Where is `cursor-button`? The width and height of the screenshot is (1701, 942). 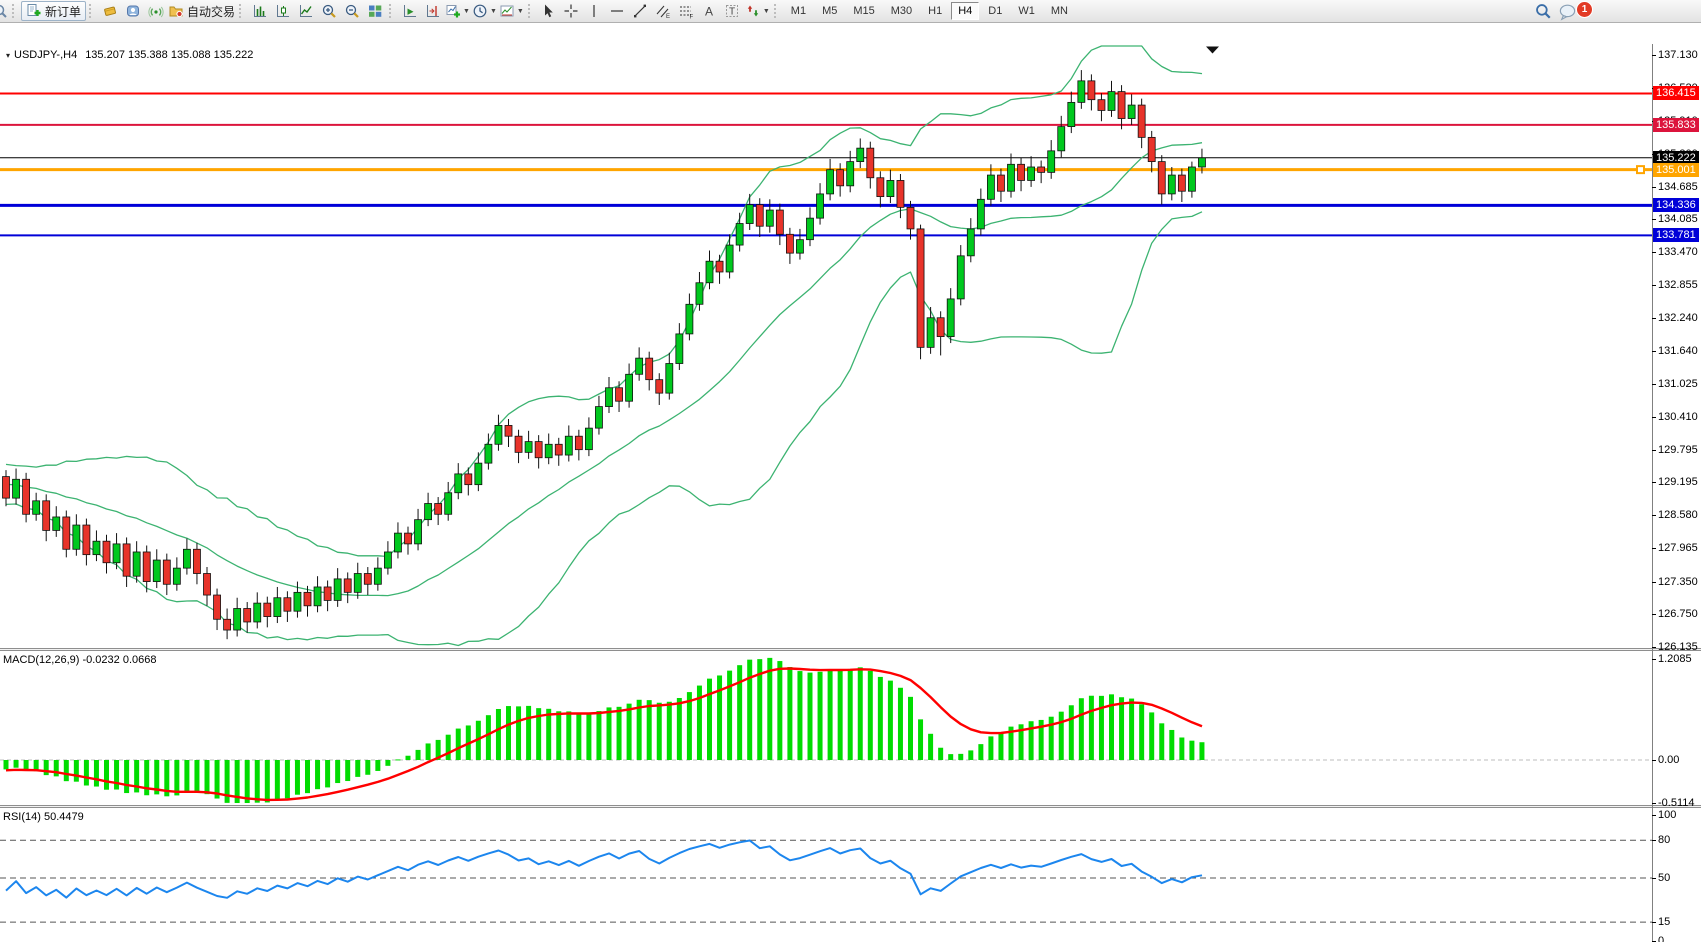 cursor-button is located at coordinates (548, 11).